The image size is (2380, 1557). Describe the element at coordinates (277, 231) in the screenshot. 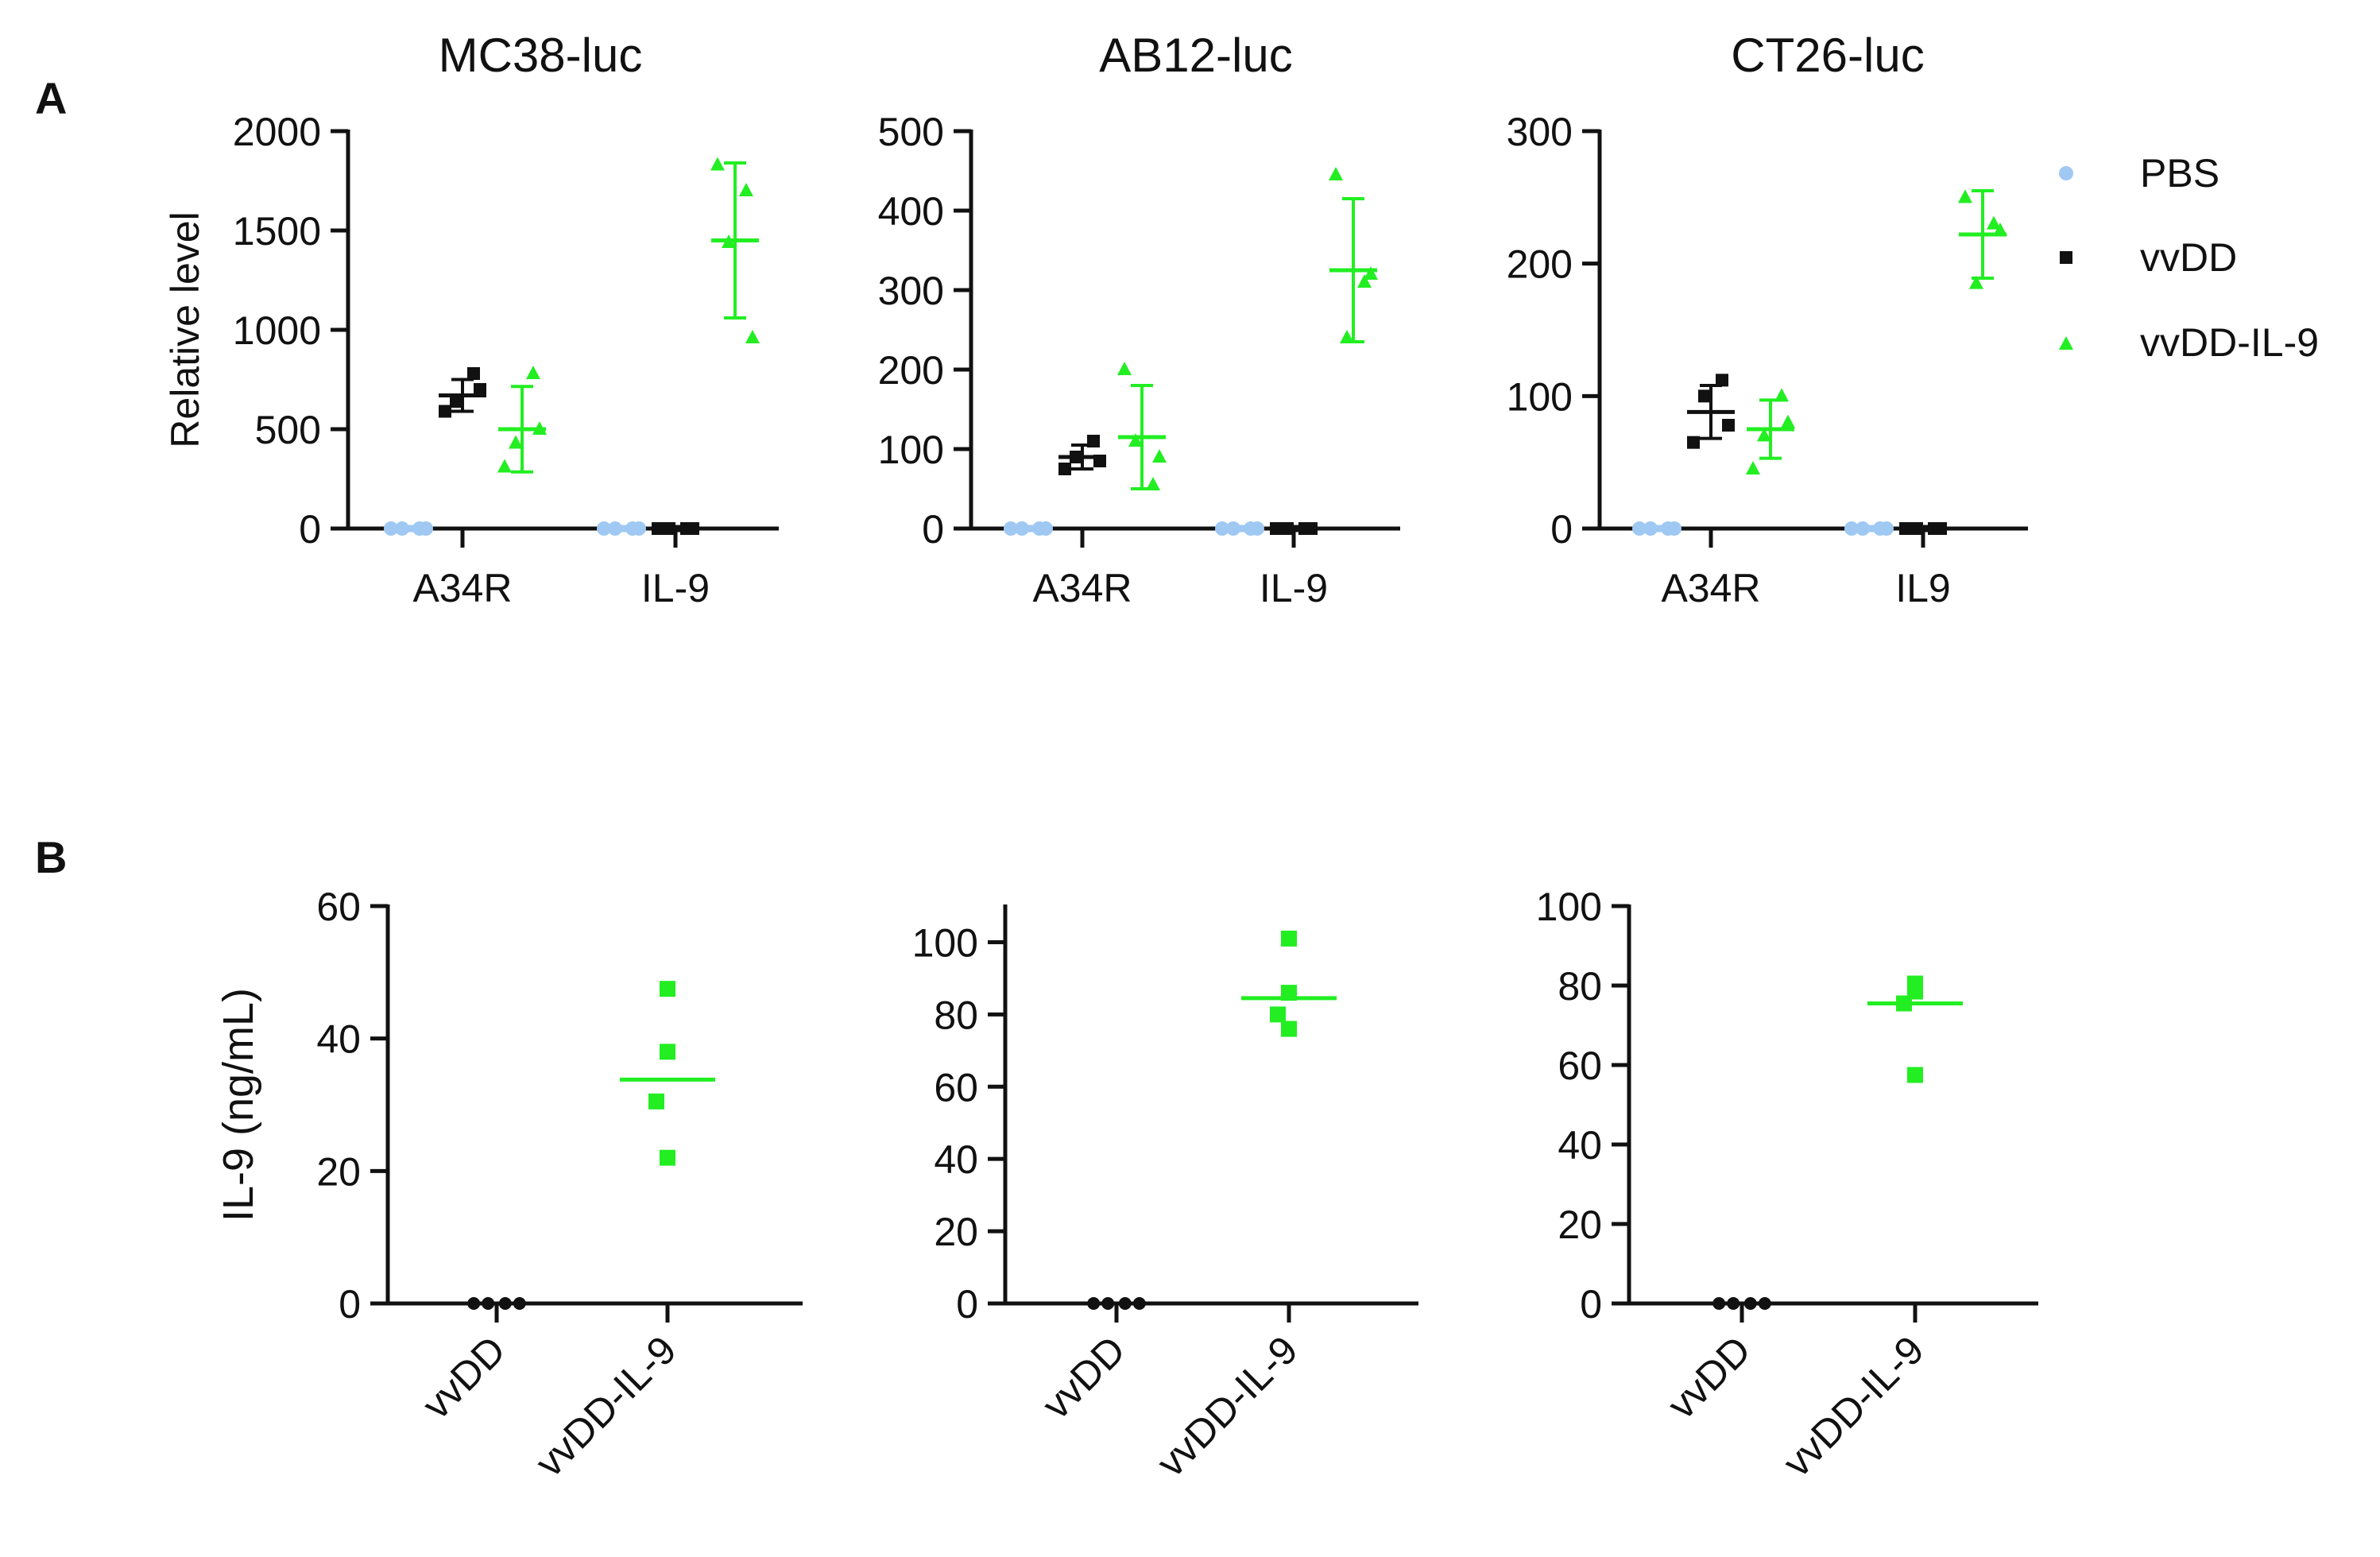

I see `y-tick-label: 1500` at that location.